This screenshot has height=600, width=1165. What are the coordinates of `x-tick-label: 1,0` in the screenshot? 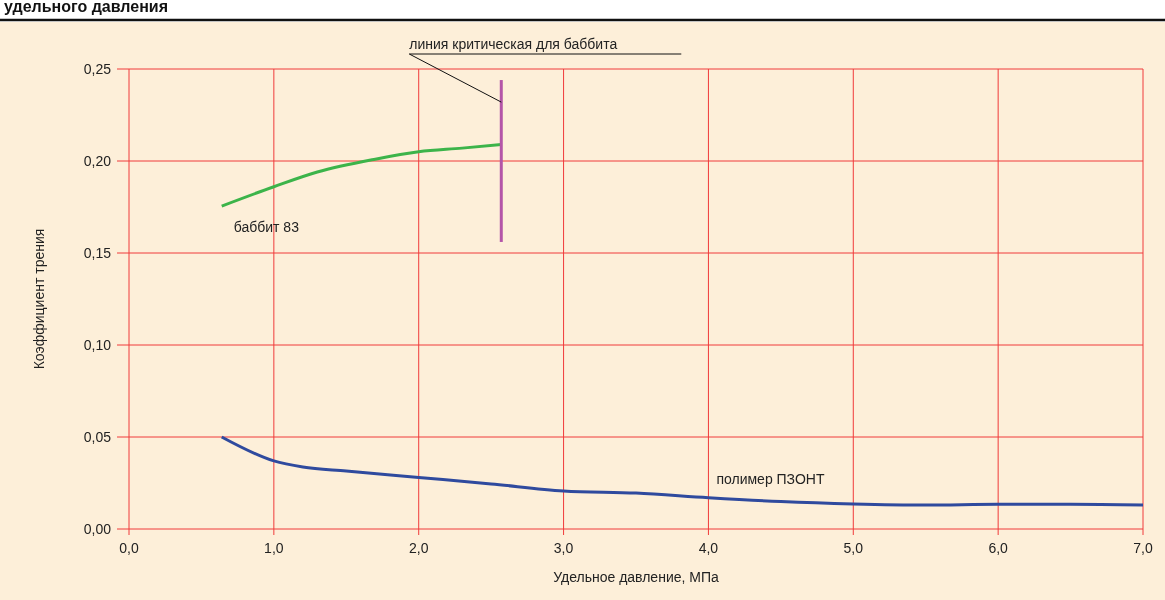 It's located at (274, 548).